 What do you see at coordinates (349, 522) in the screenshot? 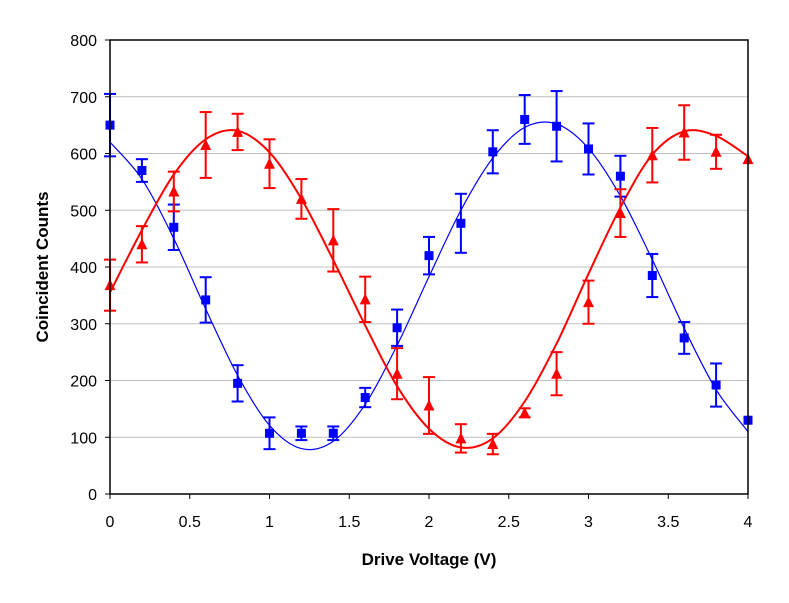
I see `x-tick-label: 1.5` at bounding box center [349, 522].